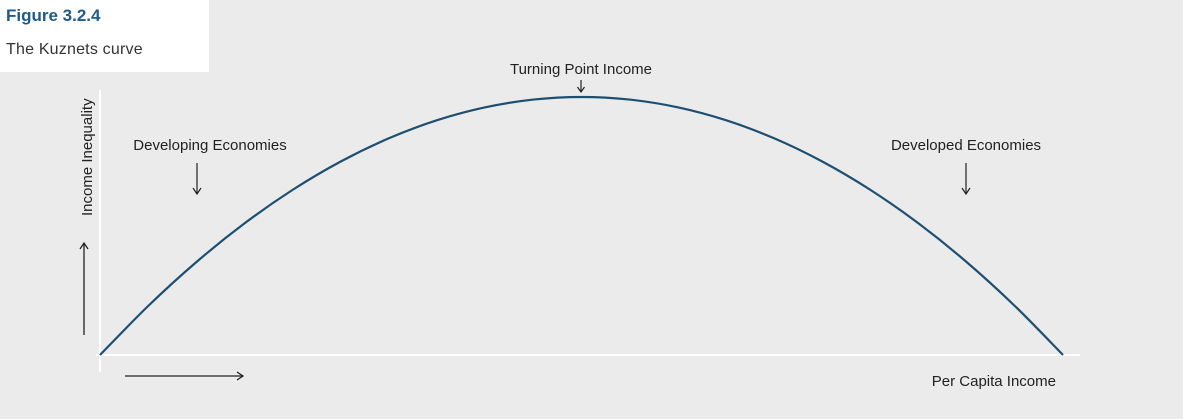 This screenshot has width=1183, height=419. I want to click on figure-caption: Figure 3.2.4 The Kuznets curve, so click(104, 36).